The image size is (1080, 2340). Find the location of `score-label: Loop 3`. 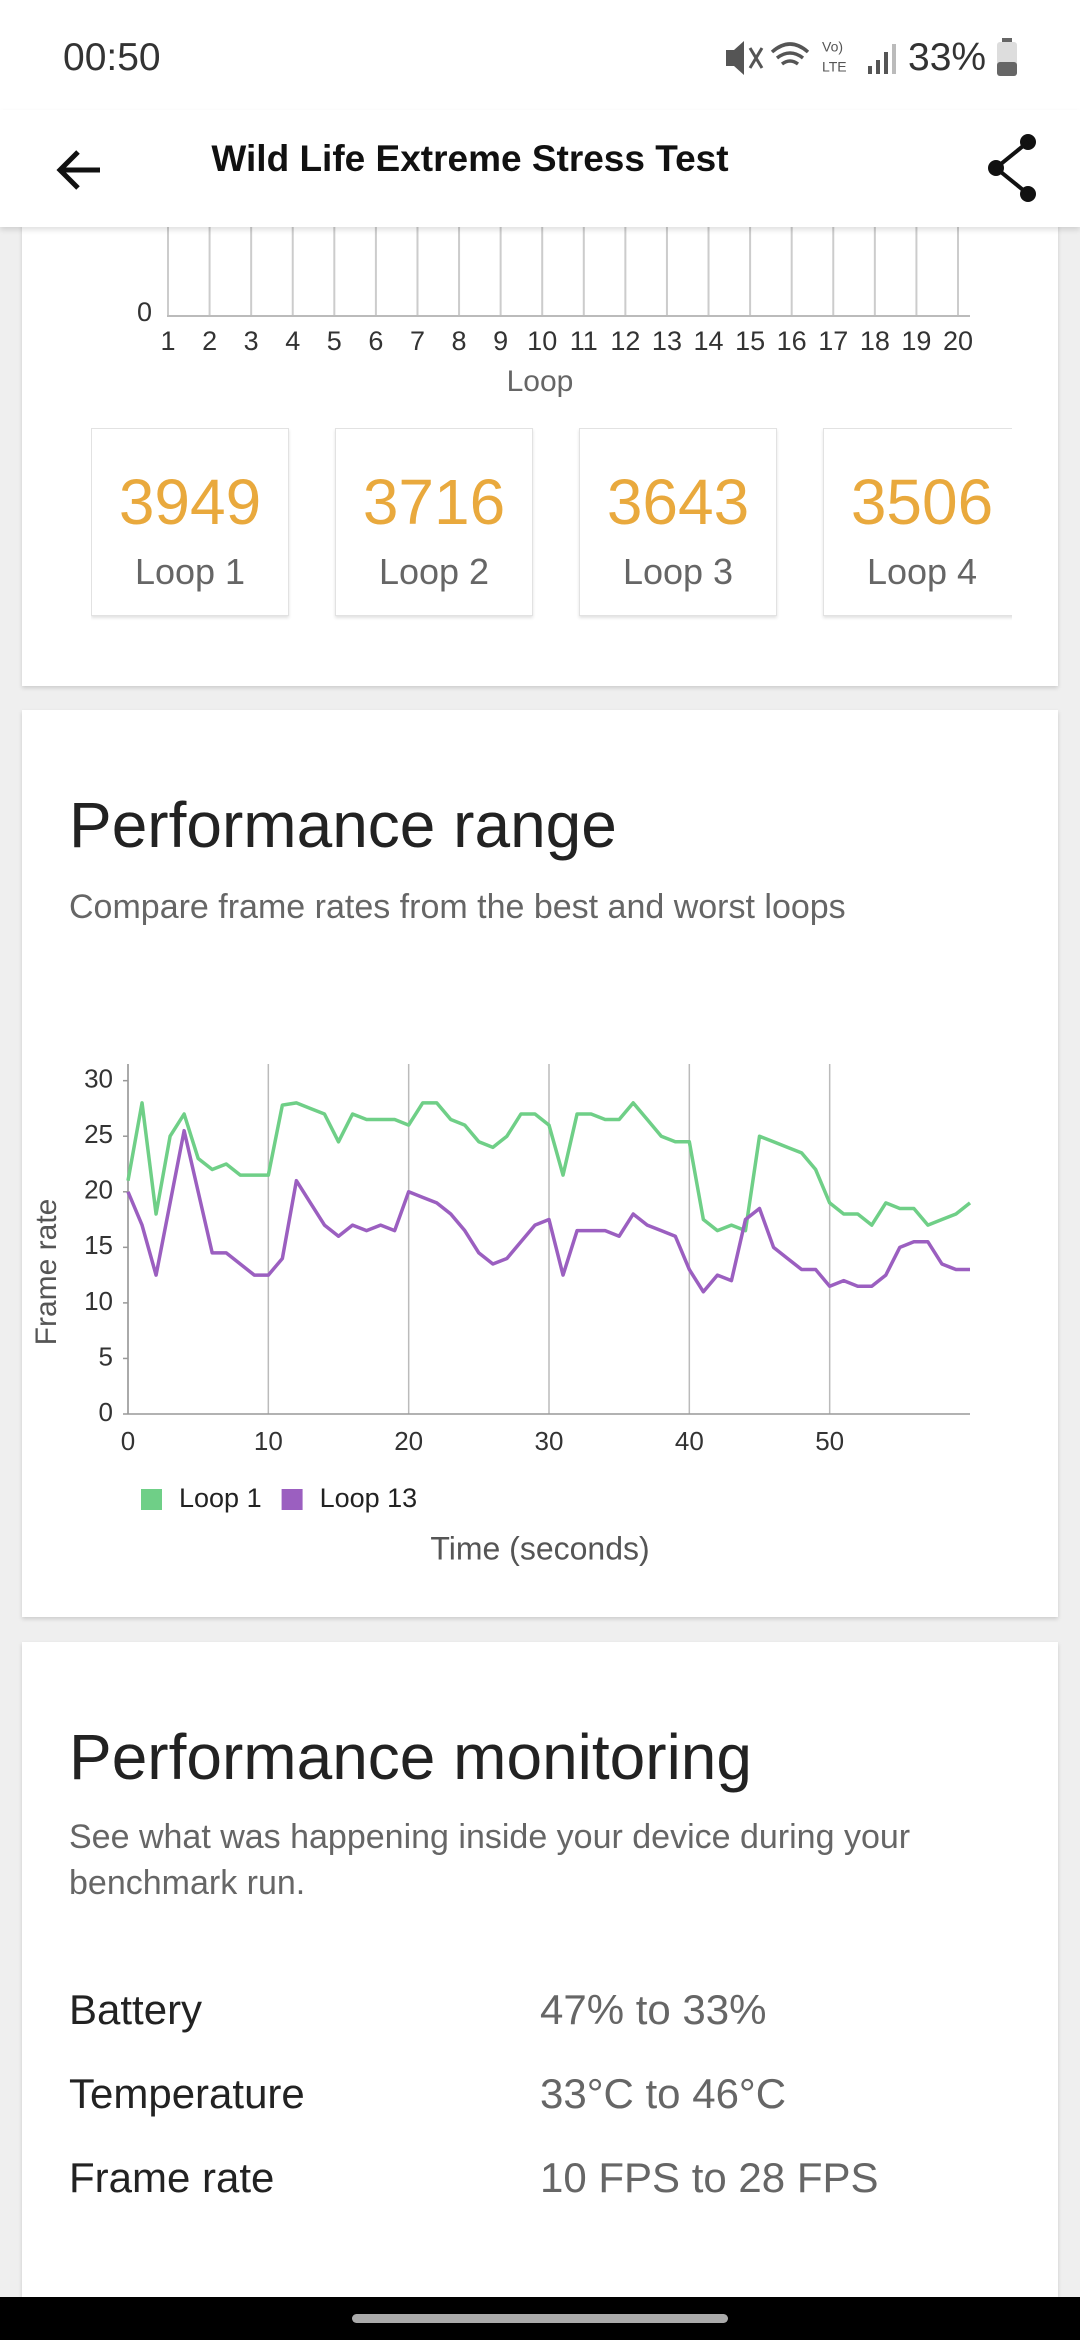

score-label: Loop 3 is located at coordinates (678, 571).